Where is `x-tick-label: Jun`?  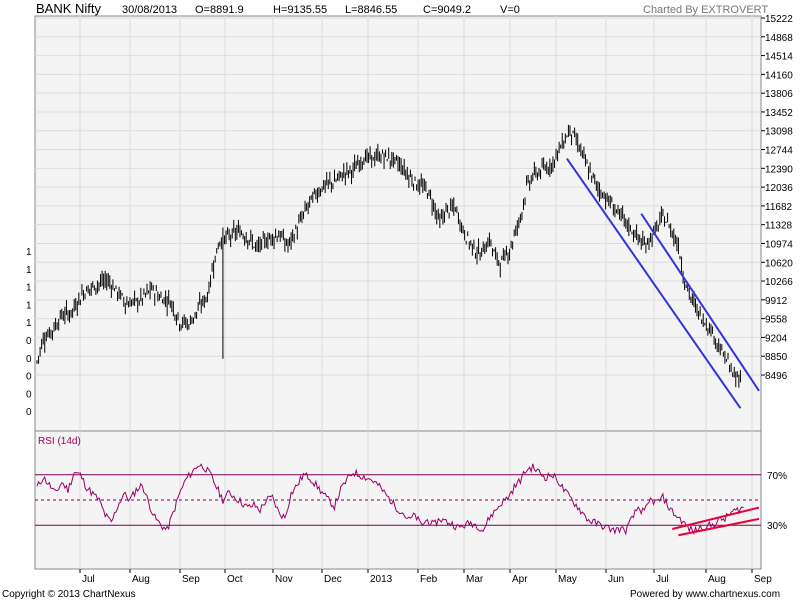
x-tick-label: Jun is located at coordinates (616, 579).